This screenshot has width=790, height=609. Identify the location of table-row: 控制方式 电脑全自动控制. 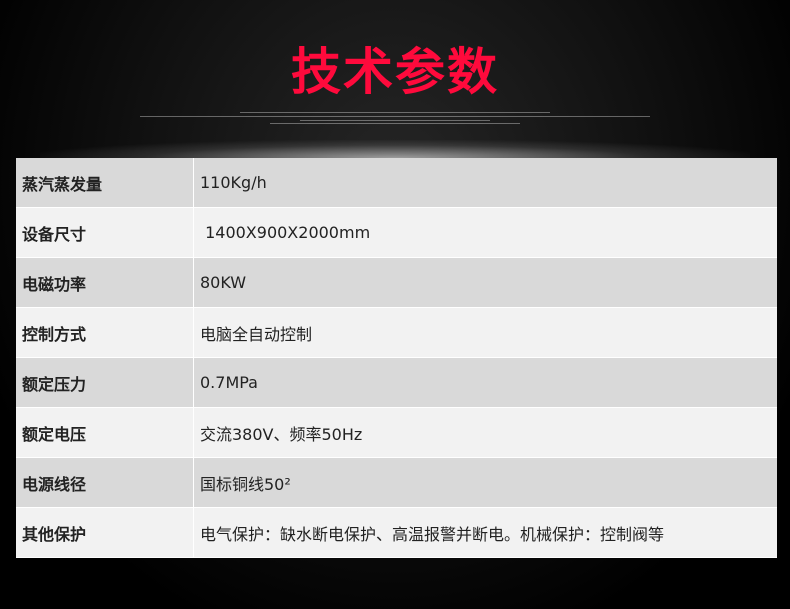
(396, 332).